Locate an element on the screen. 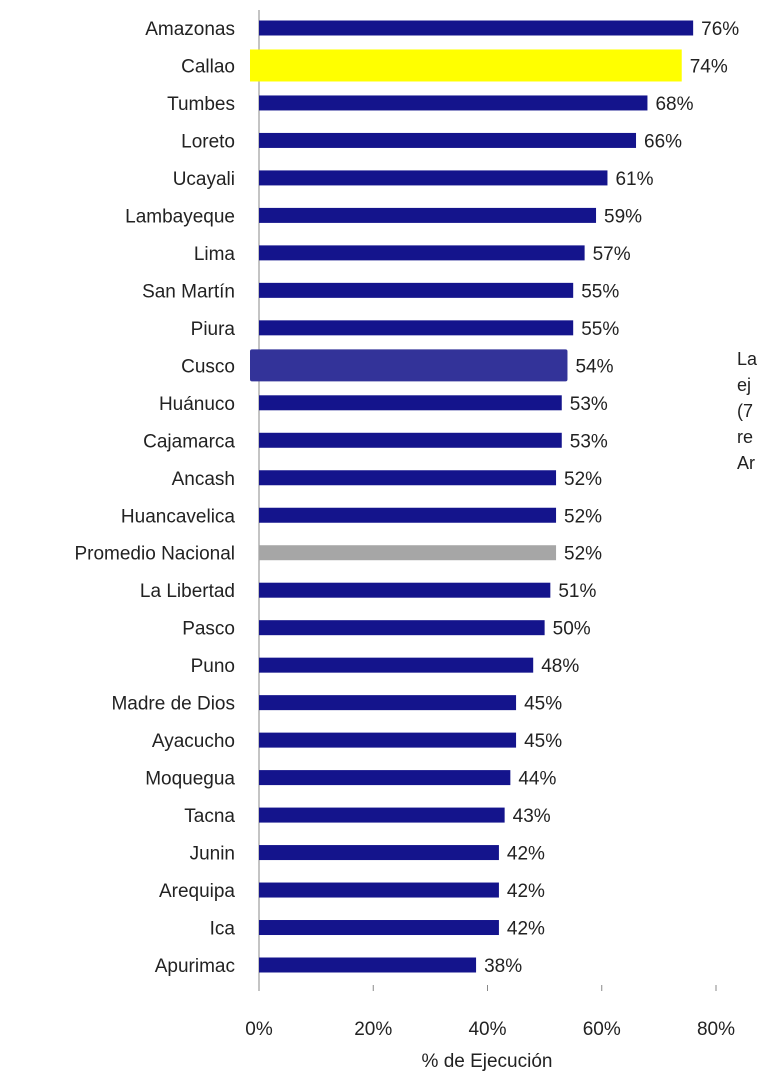 The height and width of the screenshot is (1075, 763). y-tick-label: Piura is located at coordinates (213, 329).